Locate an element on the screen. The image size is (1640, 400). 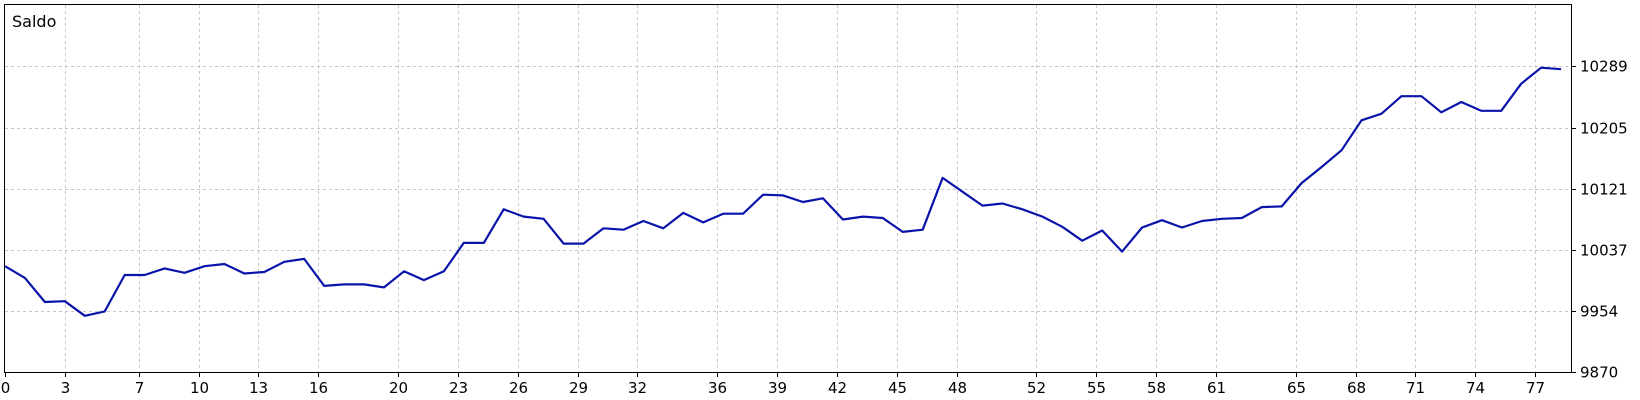
x-tick-label: 65 is located at coordinates (1296, 388).